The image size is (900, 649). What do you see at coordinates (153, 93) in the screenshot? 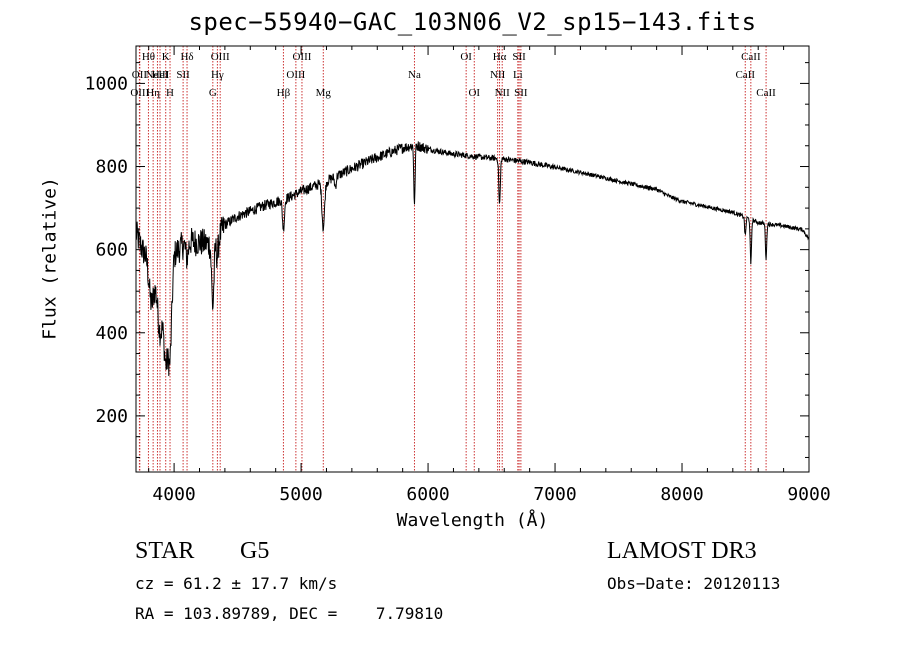
I see `line-marker-label: Hη` at bounding box center [153, 93].